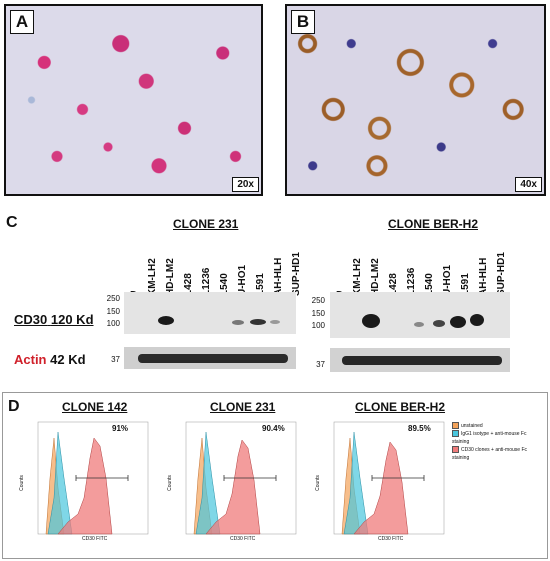 The height and width of the screenshot is (561, 550). What do you see at coordinates (113, 311) in the screenshot?
I see `mw-150: 150` at bounding box center [113, 311].